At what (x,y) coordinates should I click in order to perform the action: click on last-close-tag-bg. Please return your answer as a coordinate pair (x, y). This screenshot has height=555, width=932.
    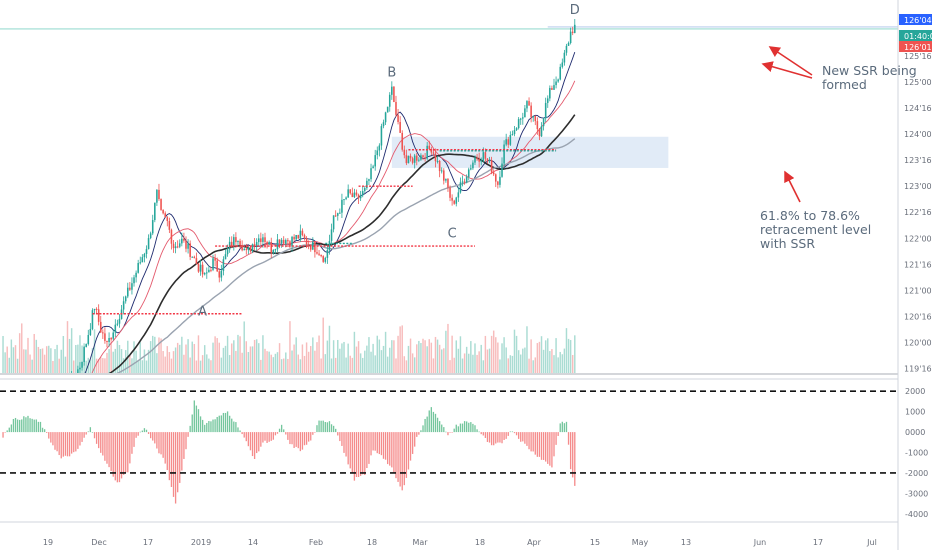
    Looking at the image, I should click on (915, 46).